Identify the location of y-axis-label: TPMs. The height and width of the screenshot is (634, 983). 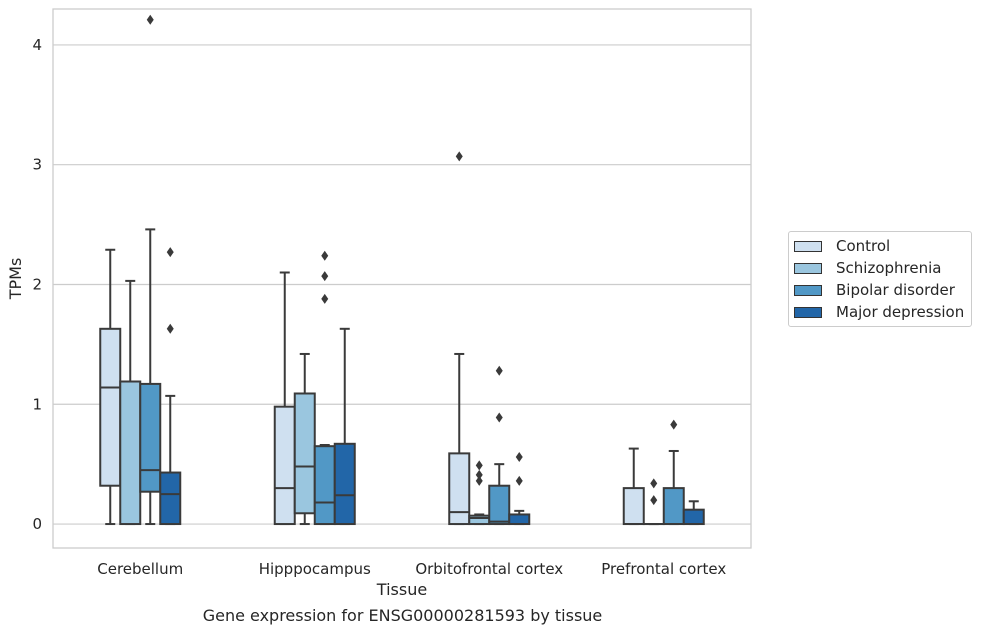
(15, 279).